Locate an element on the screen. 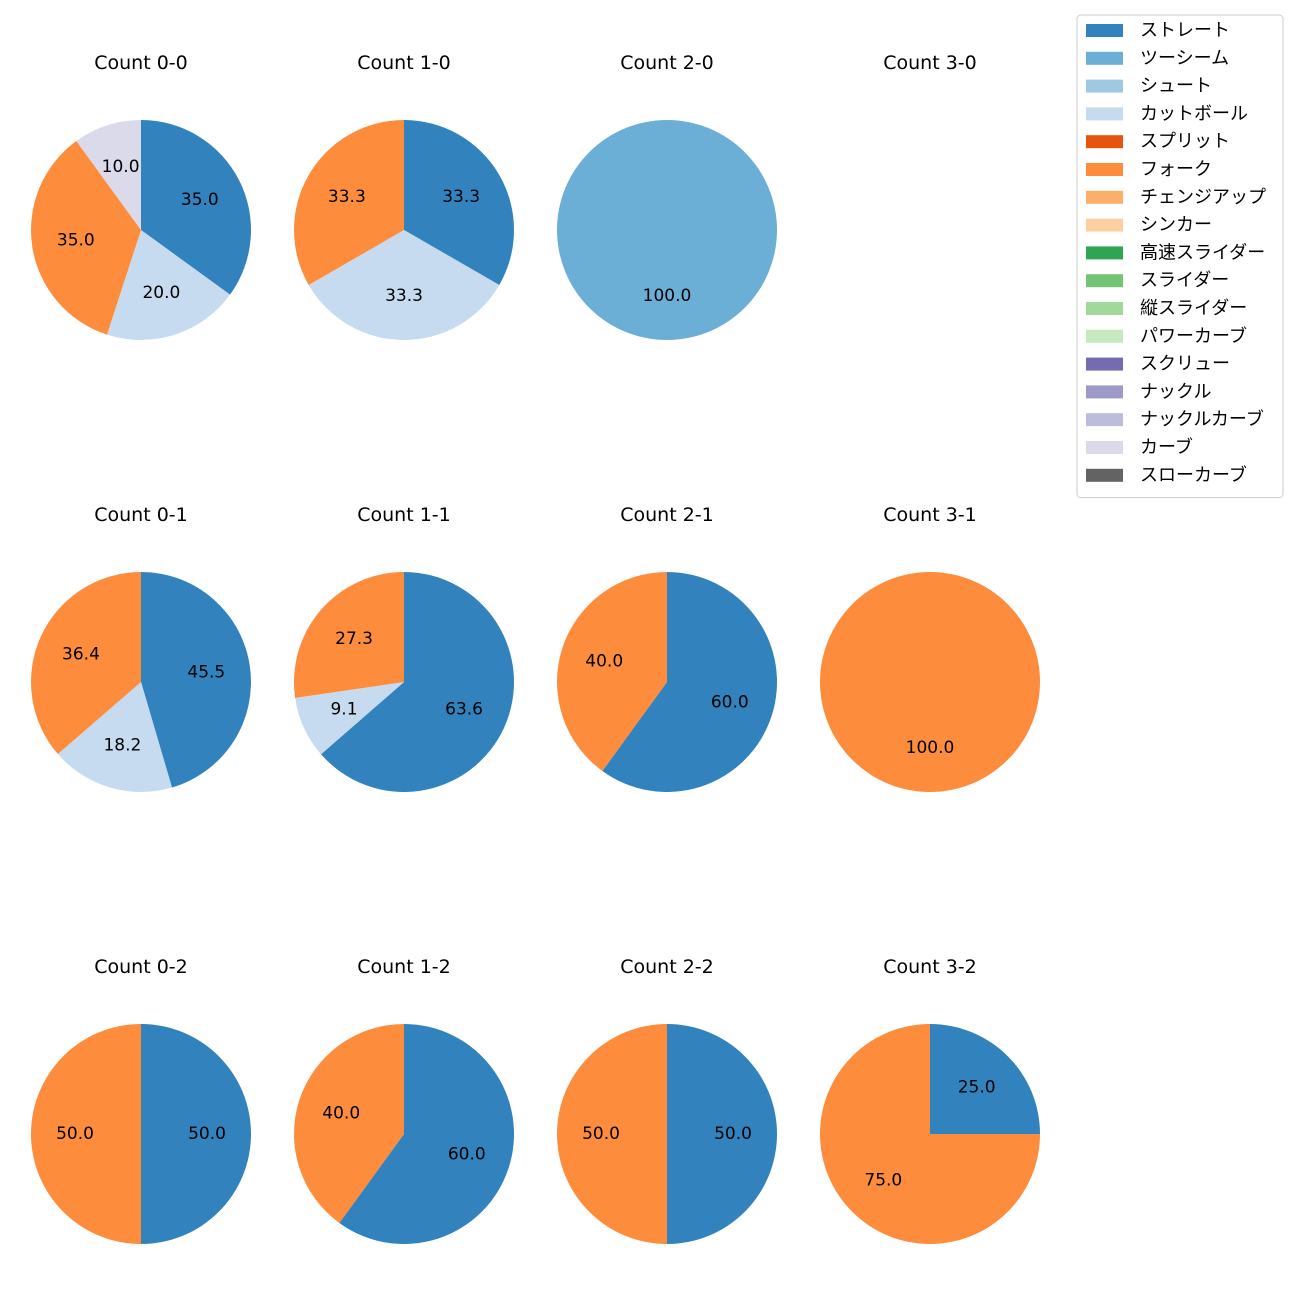 This screenshot has width=1300, height=1300. slice-value-label: 18.2 is located at coordinates (122, 745).